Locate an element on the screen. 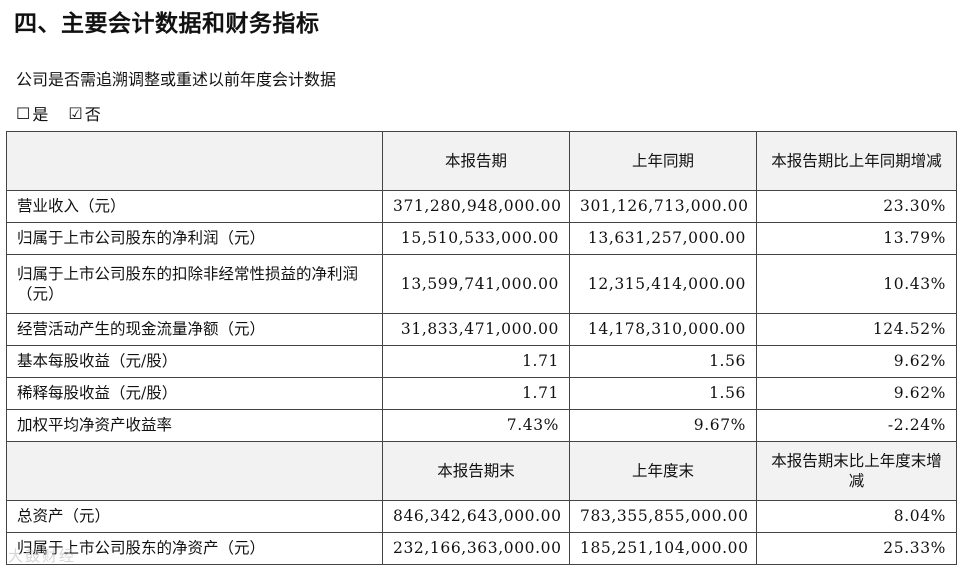 This screenshot has height=574, width=960. row-label: 归属于上市公司股东的净利润（元） is located at coordinates (194, 238).